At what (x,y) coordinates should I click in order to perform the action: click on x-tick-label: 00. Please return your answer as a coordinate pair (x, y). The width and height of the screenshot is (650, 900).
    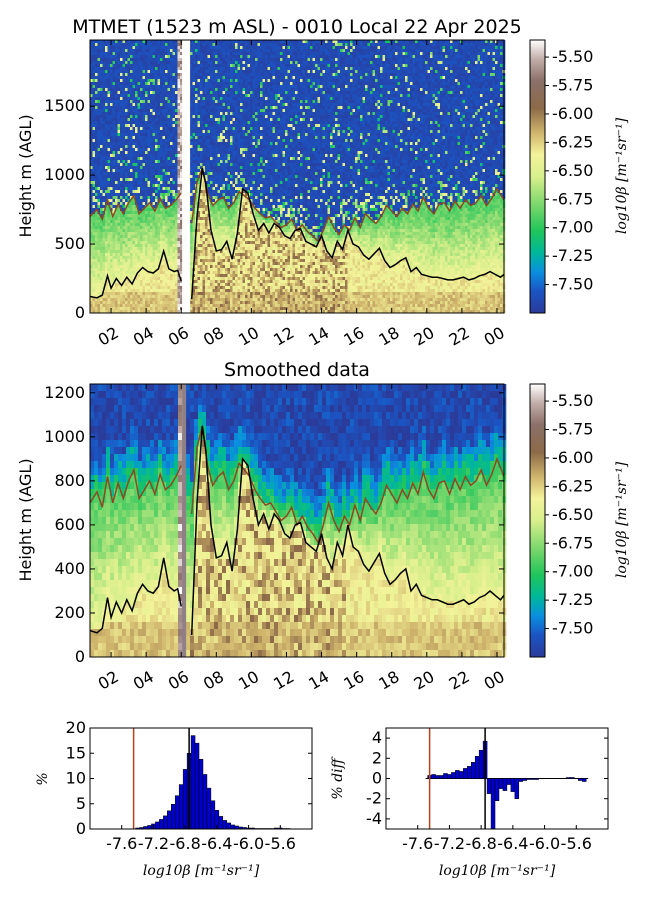
    Looking at the image, I should click on (494, 336).